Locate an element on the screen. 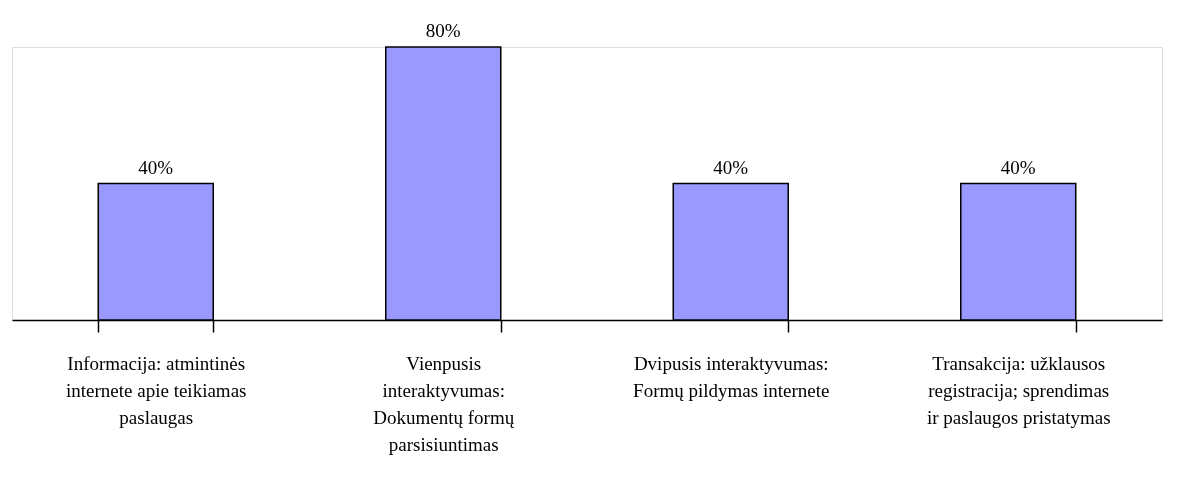  x-tick-label: Vienpusis interaktyvumas: Dokumentų formų parsisiuntimas is located at coordinates (444, 403).